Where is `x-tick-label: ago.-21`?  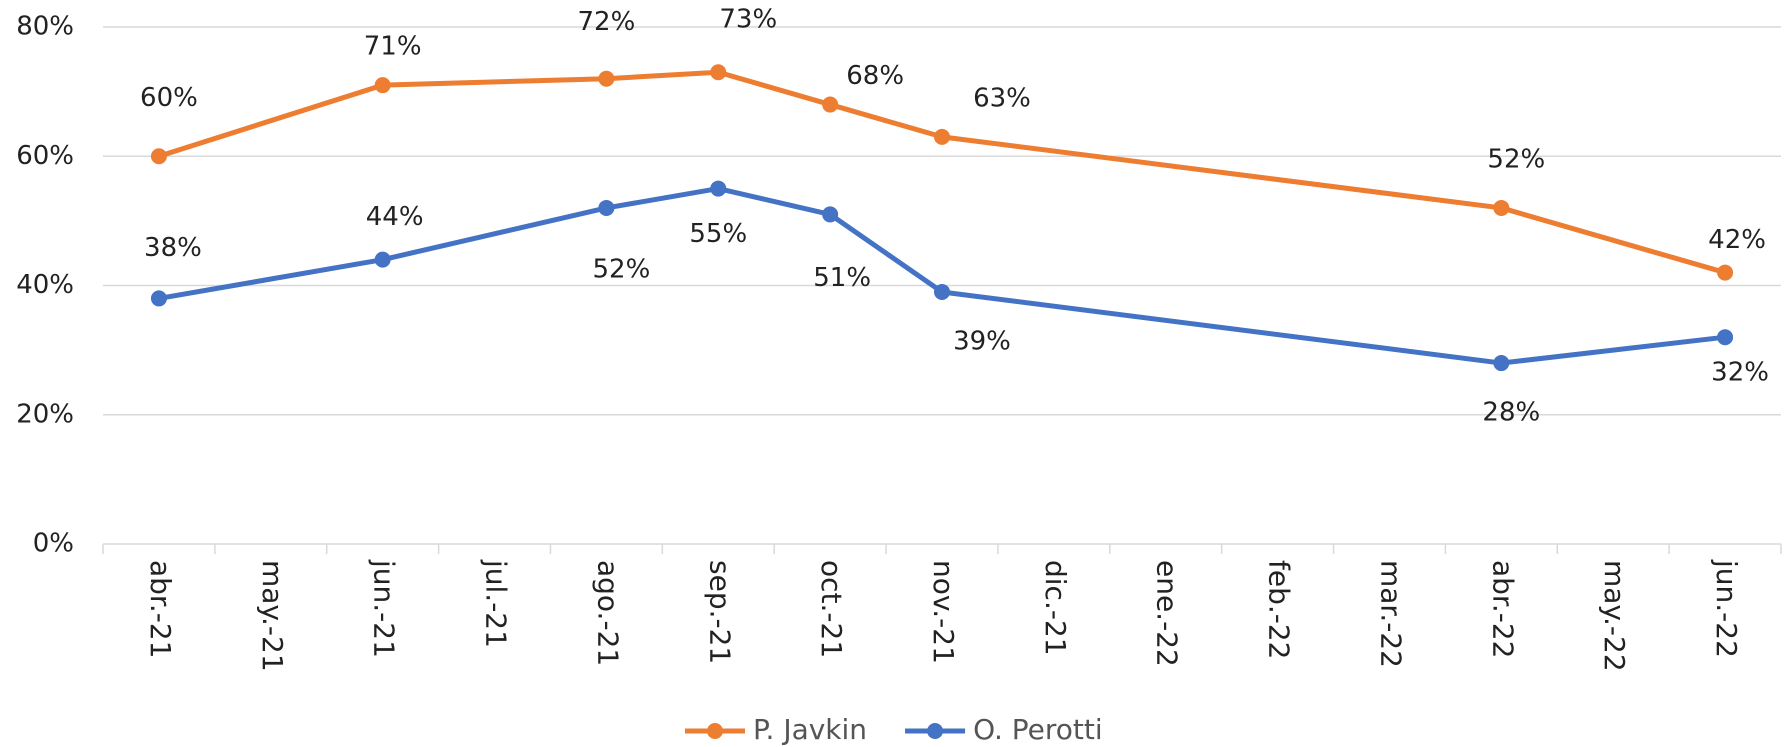
x-tick-label: ago.-21 is located at coordinates (607, 613).